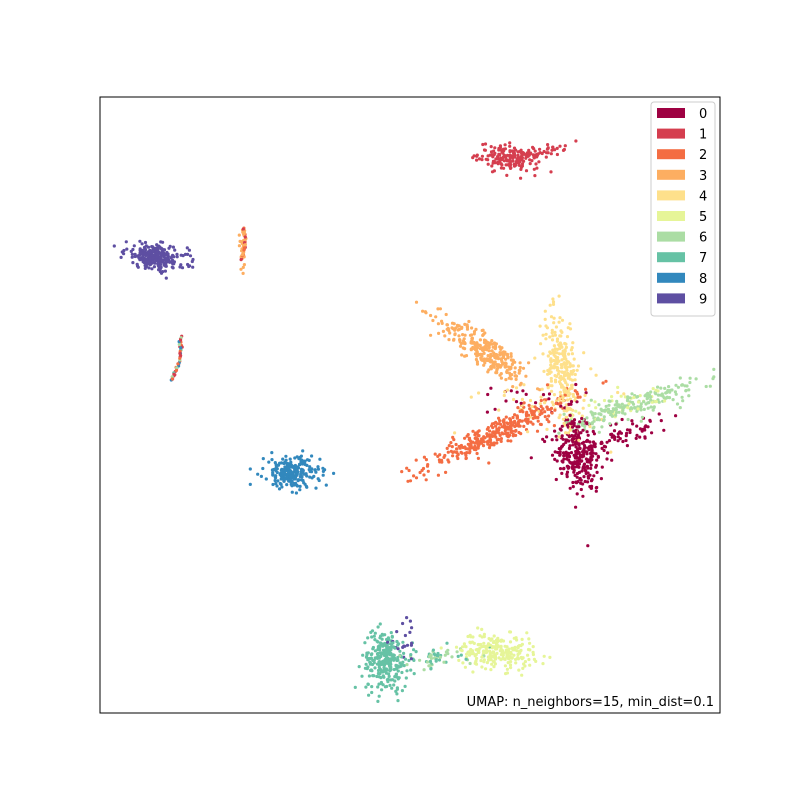  Describe the element at coordinates (703, 196) in the screenshot. I see `legend-label-4: 4` at that location.